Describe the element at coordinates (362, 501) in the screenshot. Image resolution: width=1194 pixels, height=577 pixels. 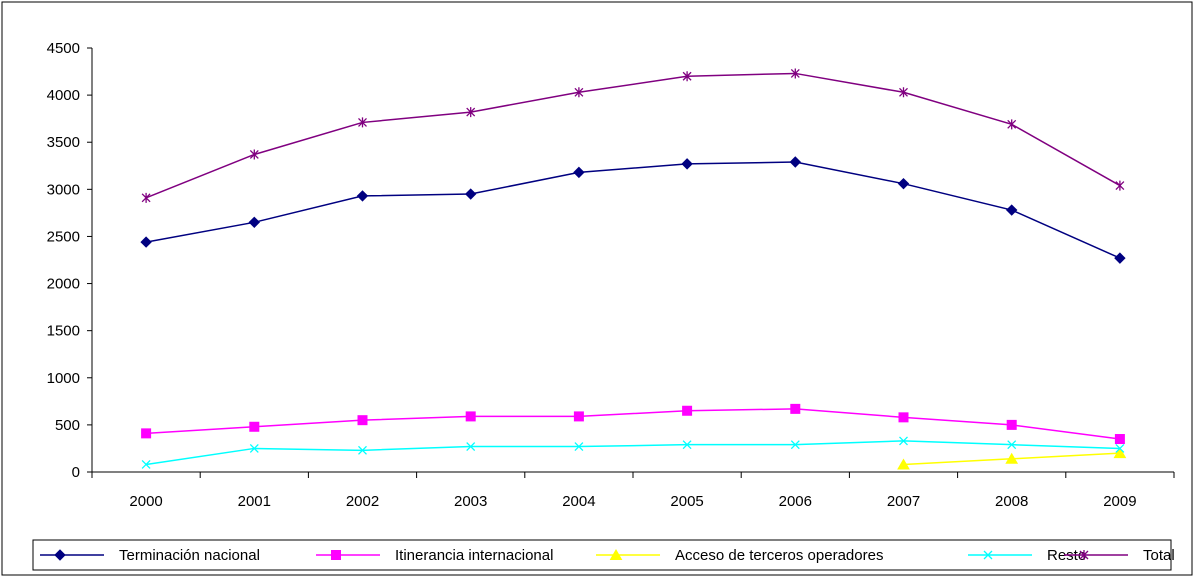
I see `x-tick-label: 2002` at that location.